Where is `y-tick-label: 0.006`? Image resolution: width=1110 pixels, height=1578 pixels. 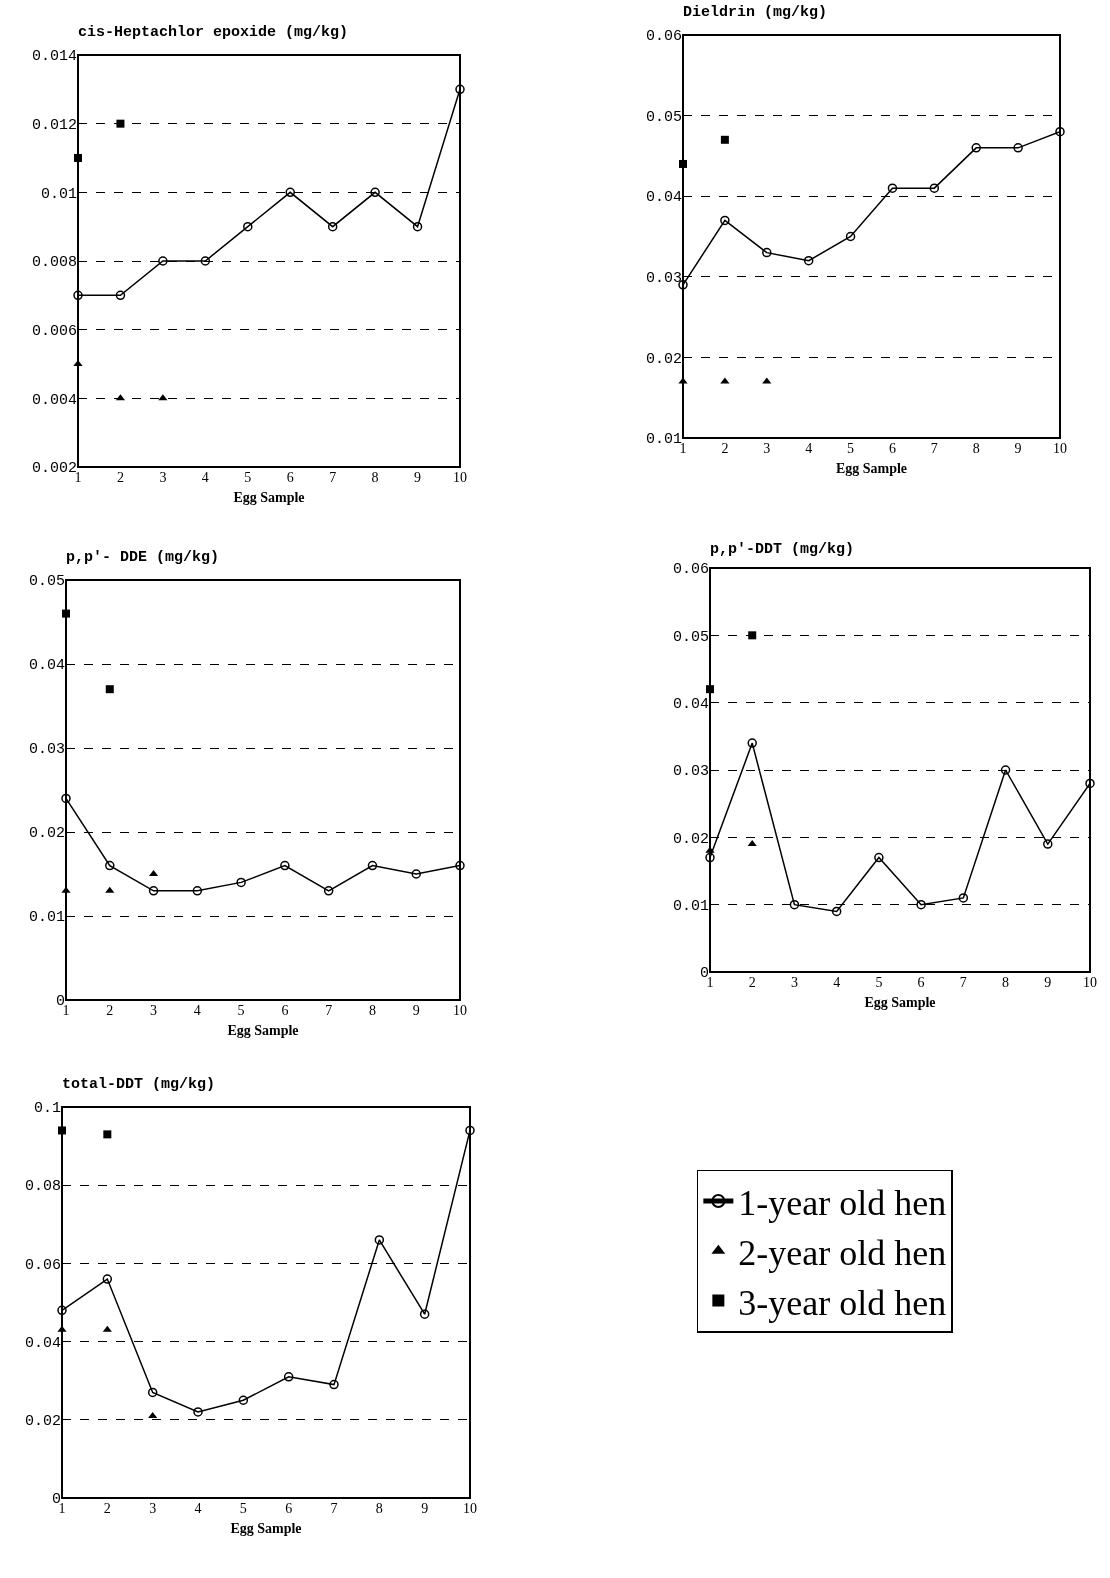 y-tick-label: 0.006 is located at coordinates (54, 331).